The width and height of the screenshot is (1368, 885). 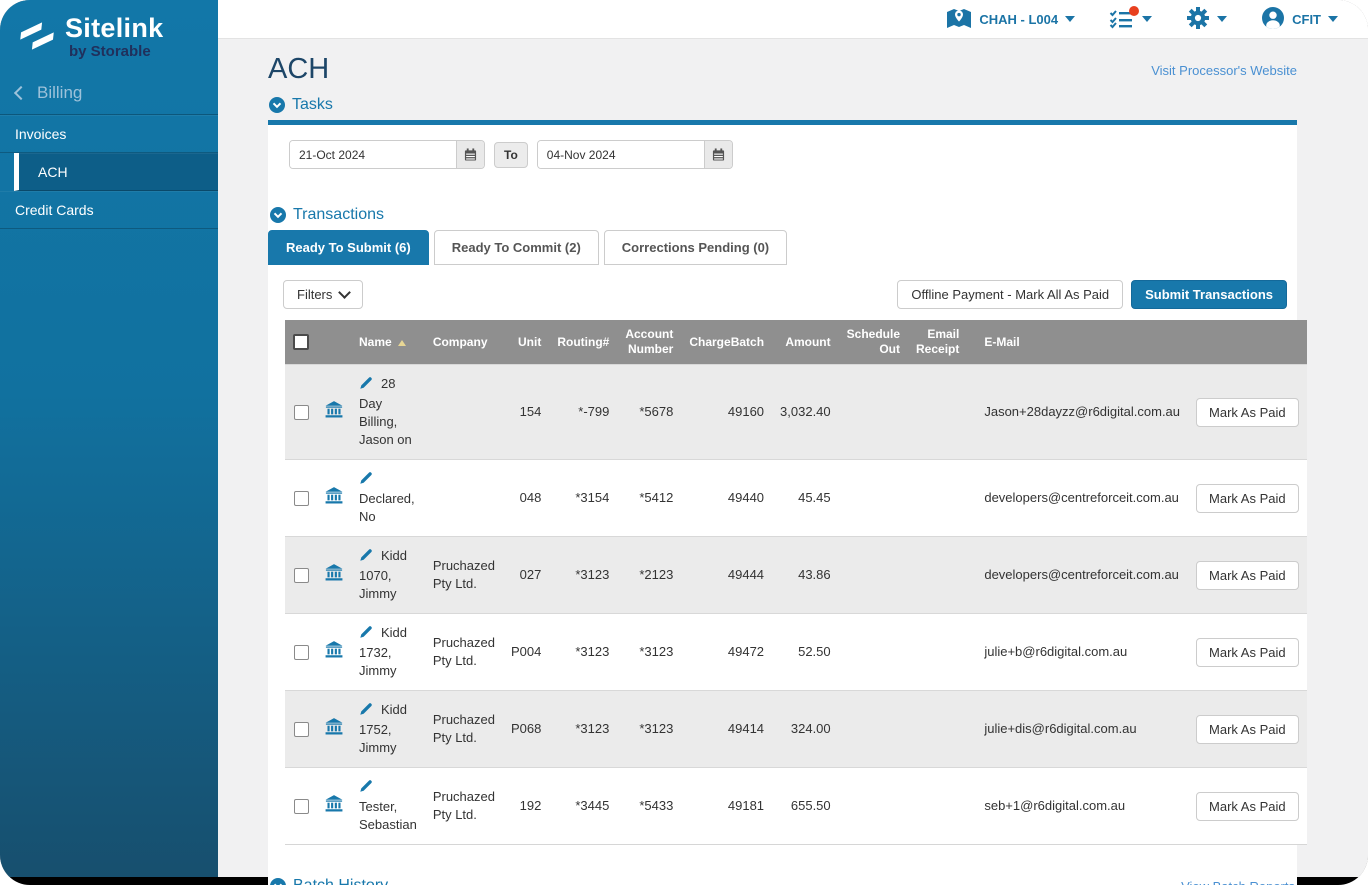 I want to click on tasks-section-header: Tasks, so click(x=783, y=105).